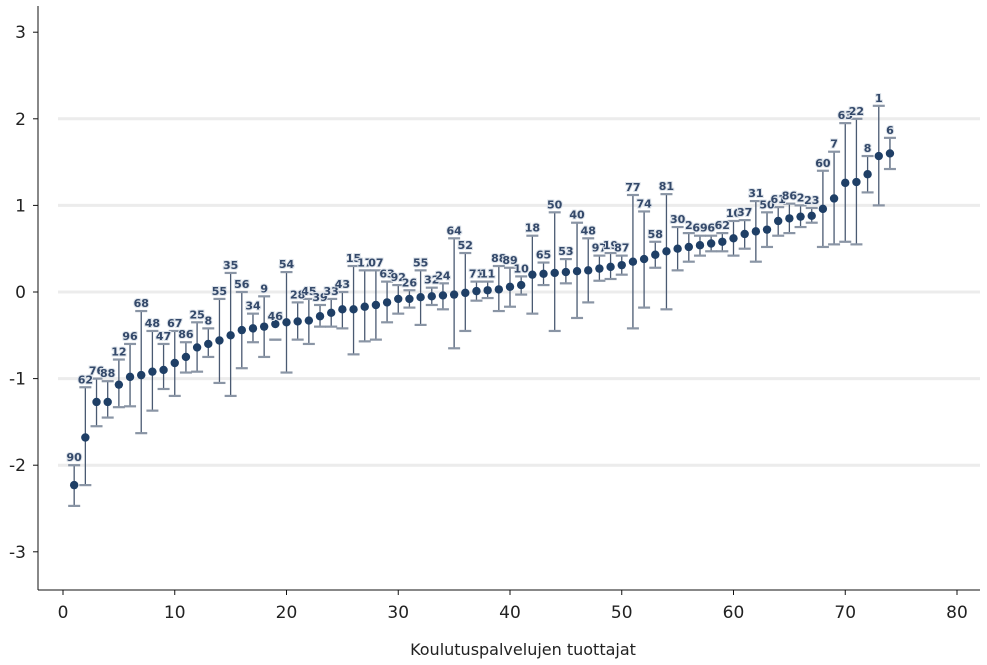 The width and height of the screenshot is (987, 665). What do you see at coordinates (465, 245) in the screenshot?
I see `point-label: 52` at bounding box center [465, 245].